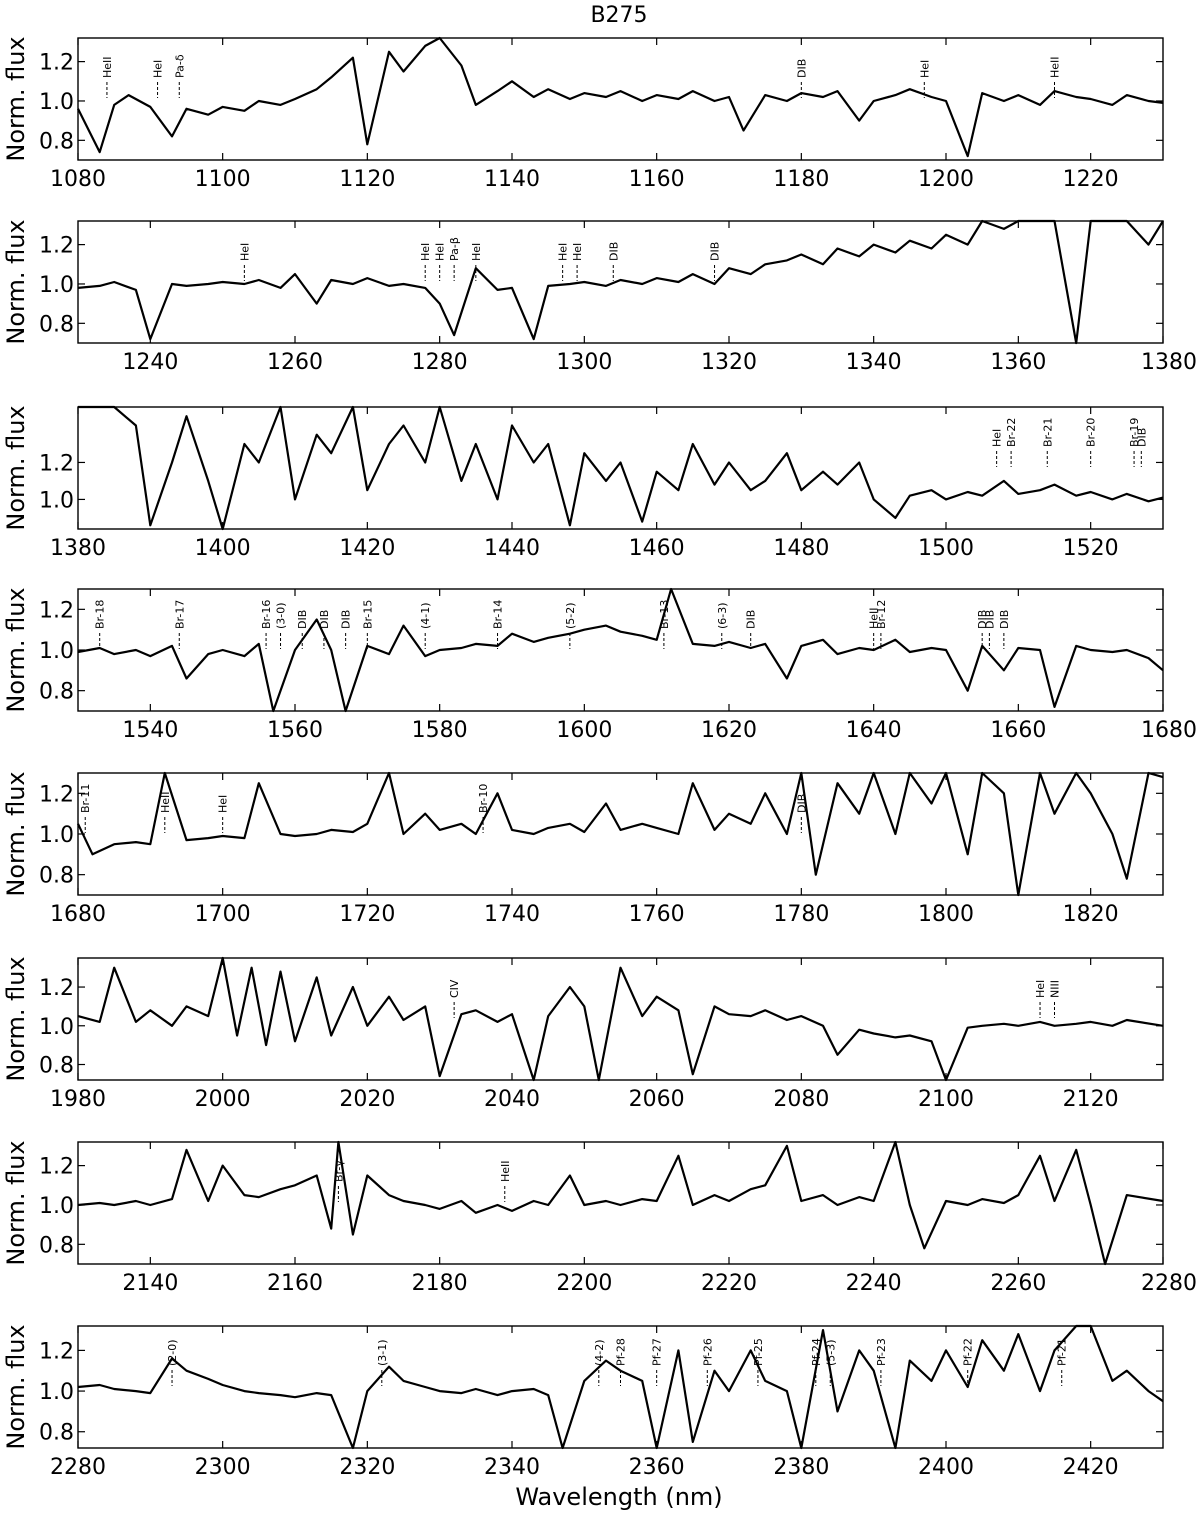 The height and width of the screenshot is (1513, 1200). I want to click on line-id-label: Br-12, so click(881, 614).